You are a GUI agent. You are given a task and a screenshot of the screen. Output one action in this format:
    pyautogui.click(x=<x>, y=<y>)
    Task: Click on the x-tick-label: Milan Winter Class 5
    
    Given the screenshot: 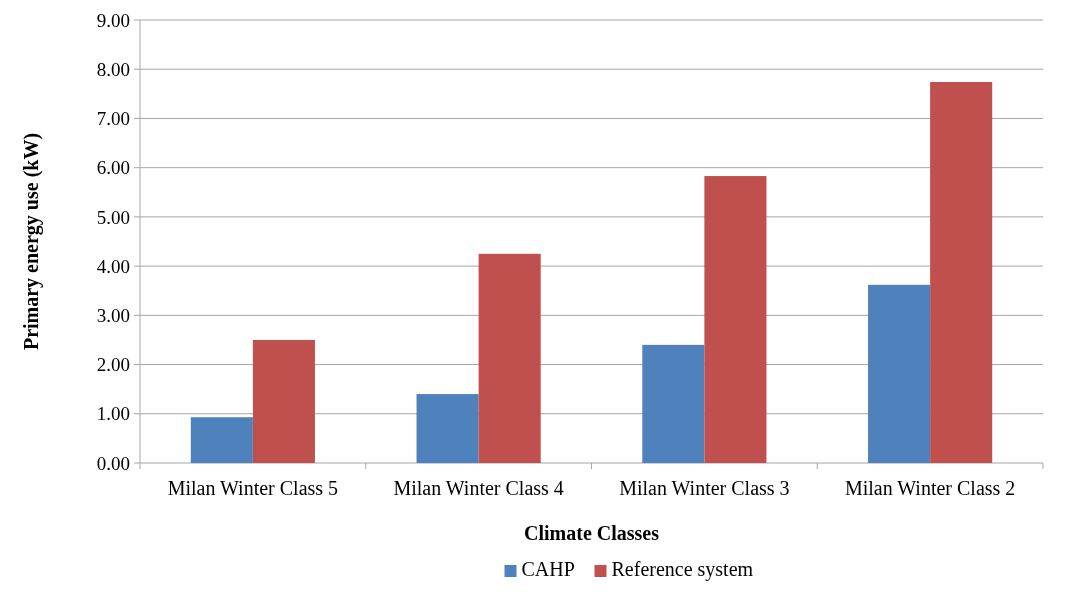 What is the action you would take?
    pyautogui.click(x=253, y=488)
    